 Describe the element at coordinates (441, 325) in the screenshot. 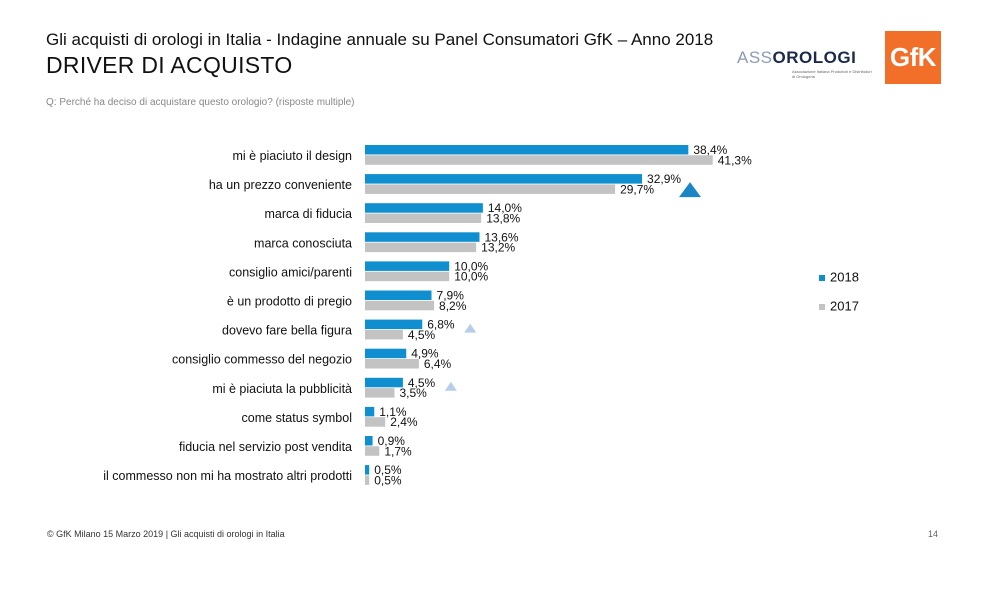

I see `value-label-2018: 6,8%` at that location.